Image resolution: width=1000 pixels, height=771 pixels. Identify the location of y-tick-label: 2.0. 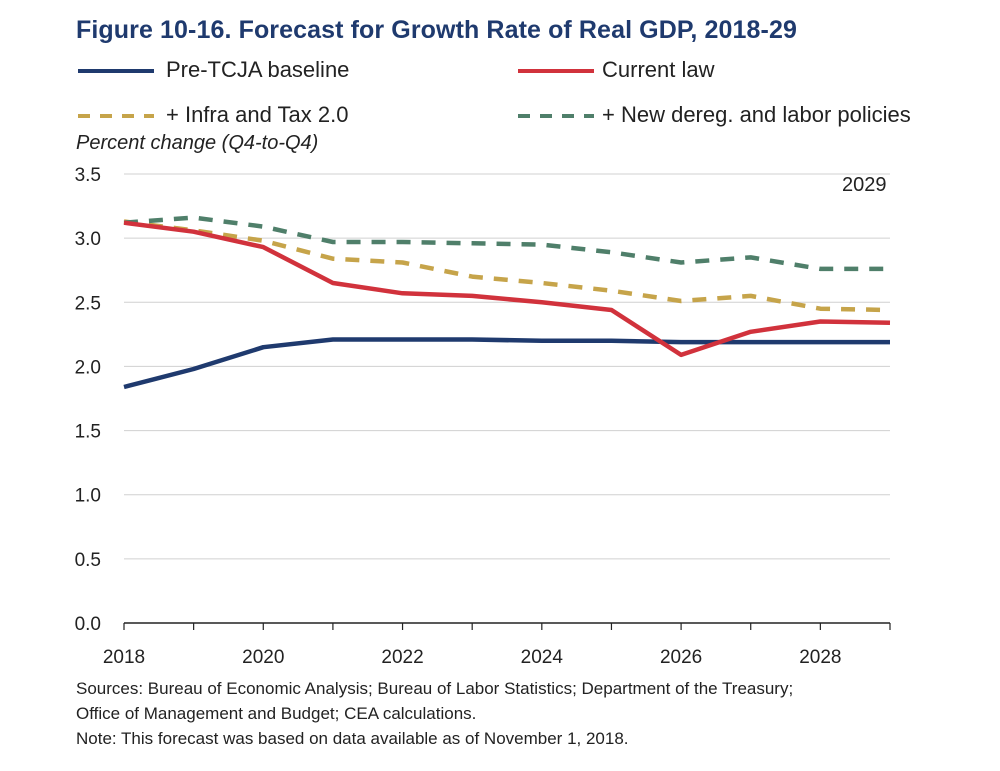
(88, 367).